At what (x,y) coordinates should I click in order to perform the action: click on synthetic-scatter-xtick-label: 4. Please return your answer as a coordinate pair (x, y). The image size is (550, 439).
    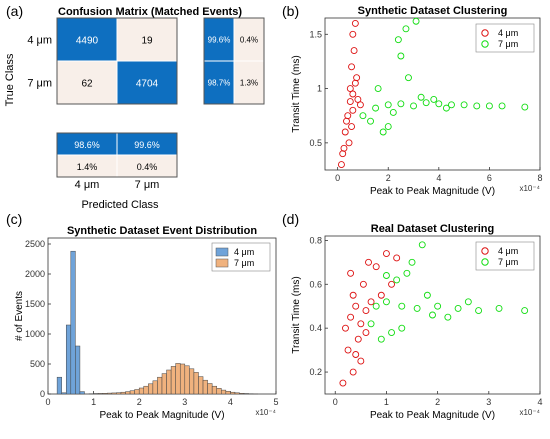
    Looking at the image, I should click on (438, 178).